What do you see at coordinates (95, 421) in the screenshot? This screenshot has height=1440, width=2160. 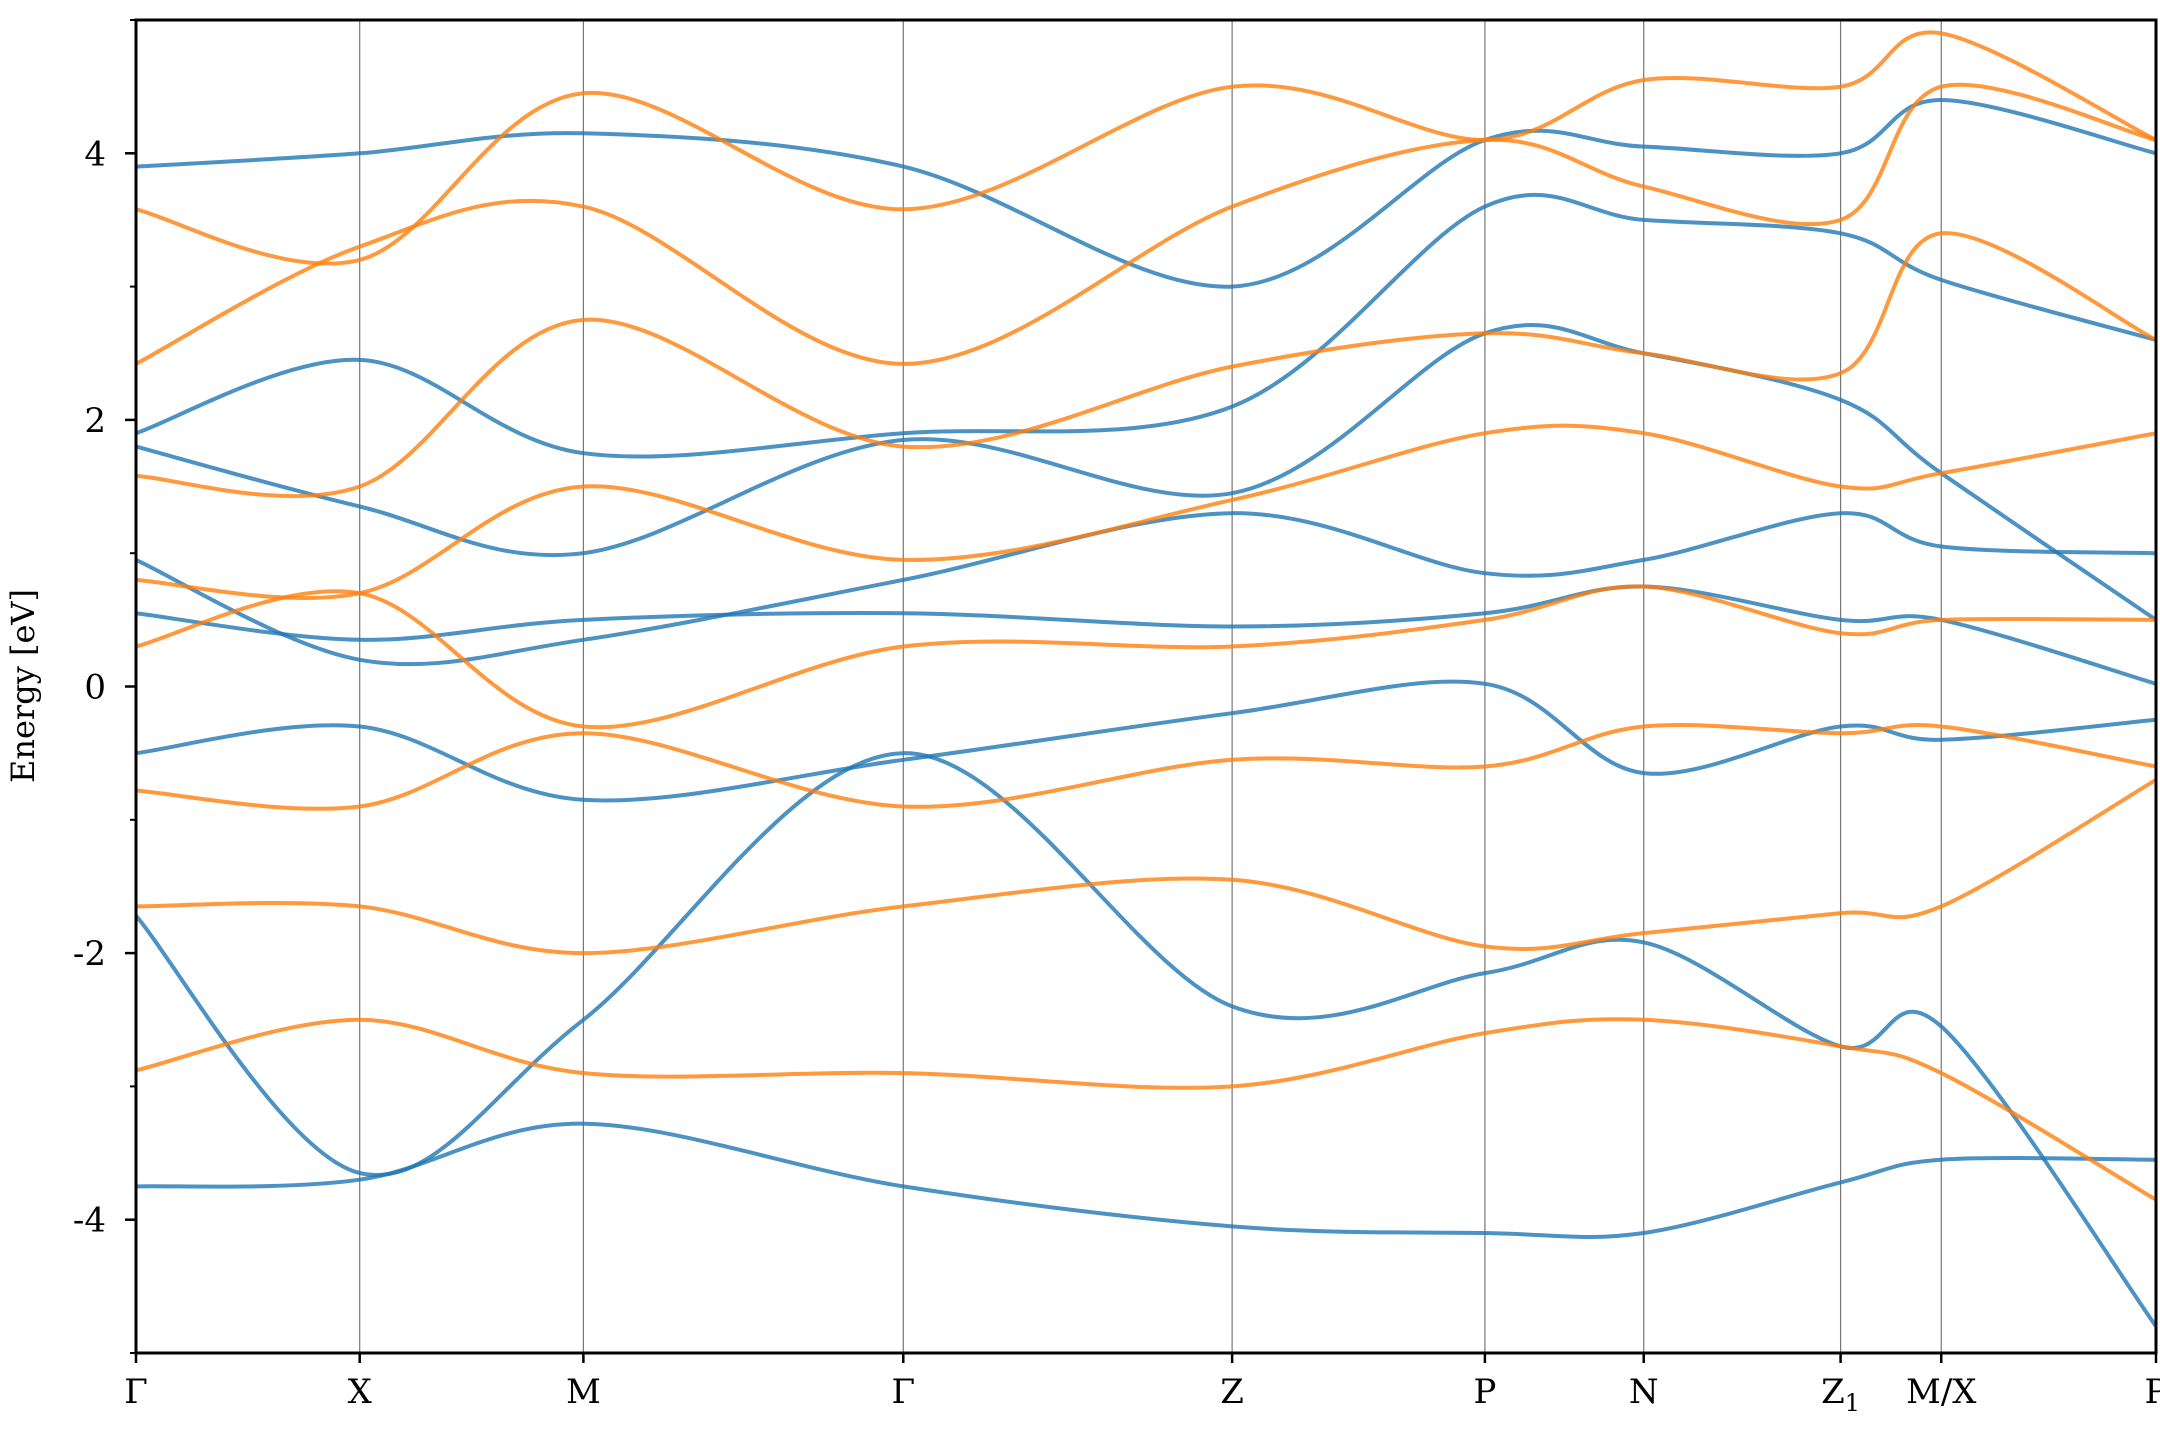 I see `y-tick-label: 2` at bounding box center [95, 421].